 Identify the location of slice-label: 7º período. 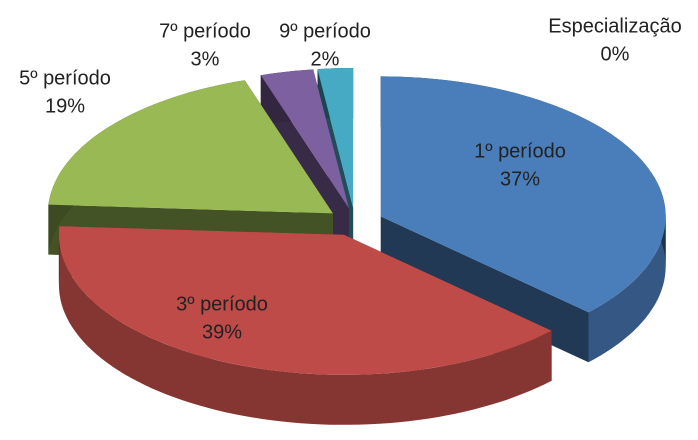
(205, 31).